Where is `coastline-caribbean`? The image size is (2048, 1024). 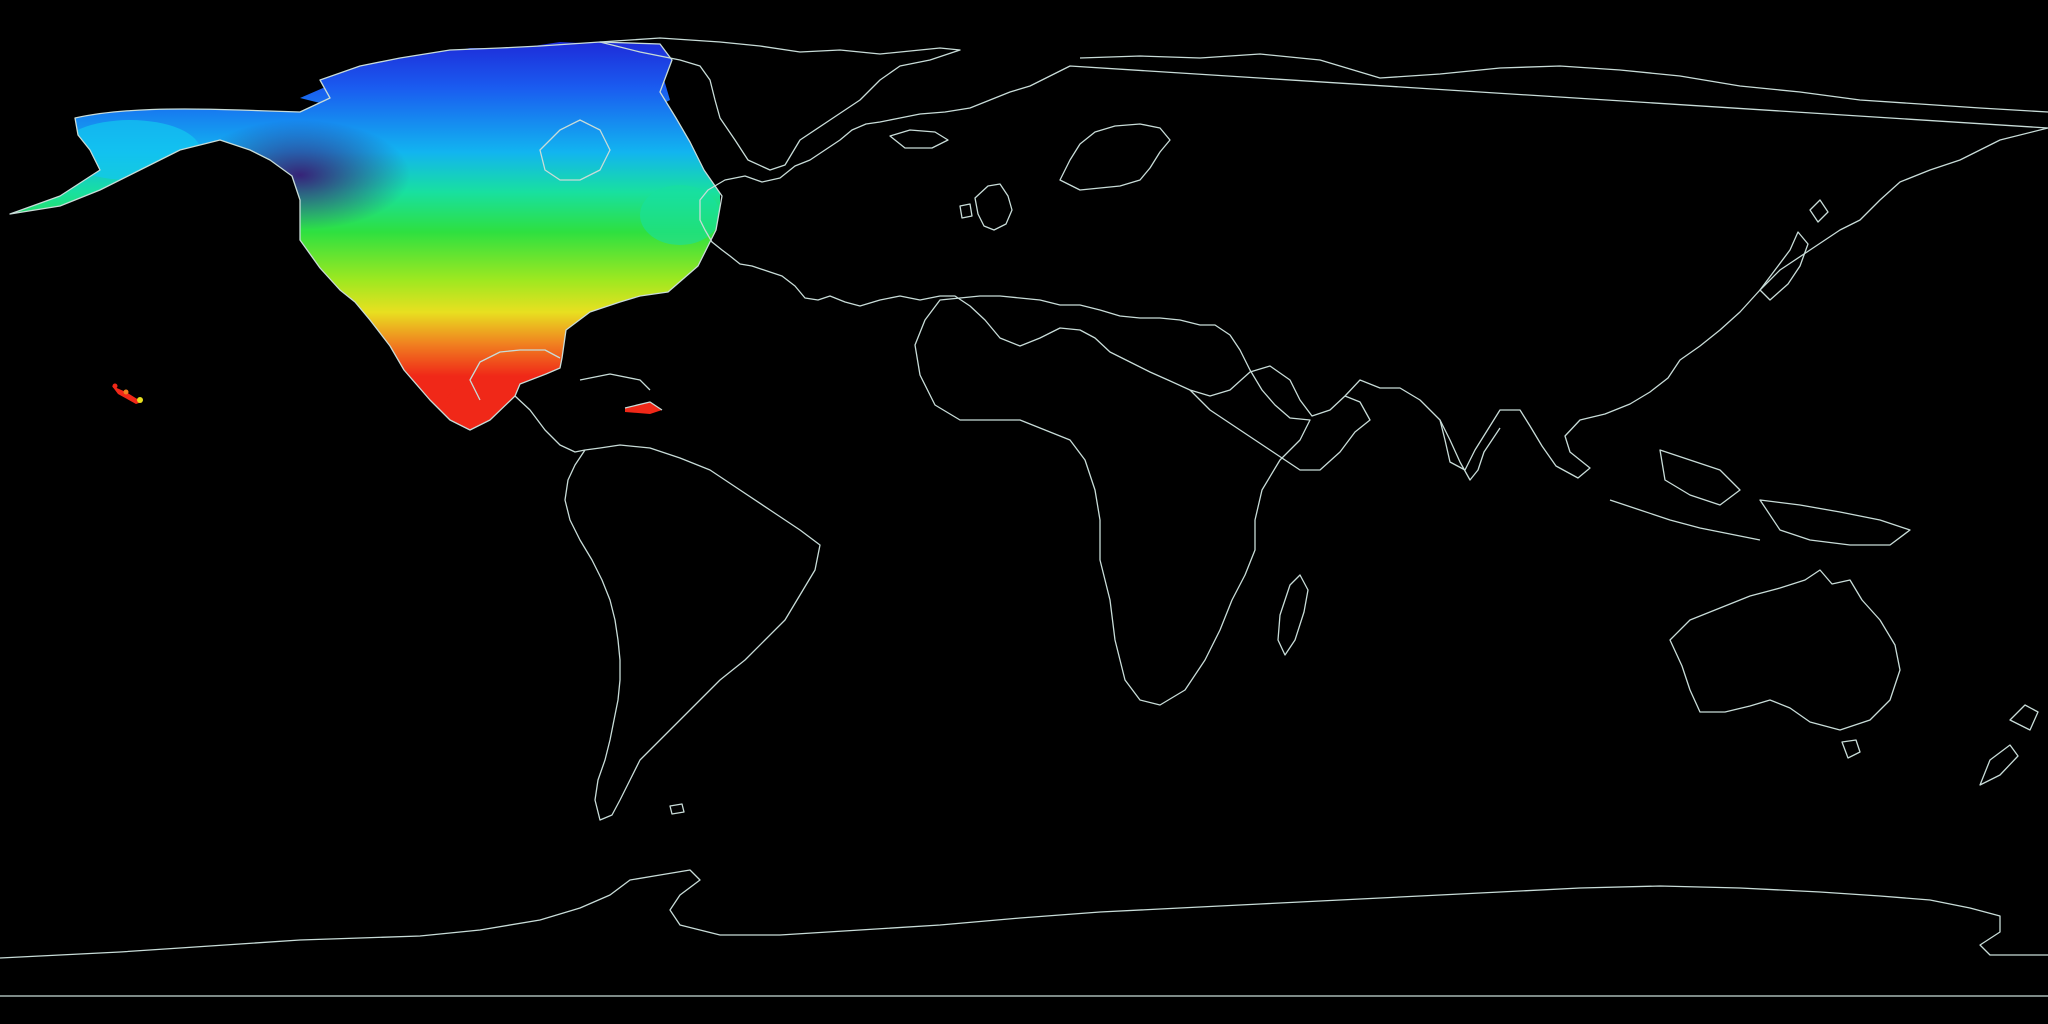 coastline-caribbean is located at coordinates (621, 392).